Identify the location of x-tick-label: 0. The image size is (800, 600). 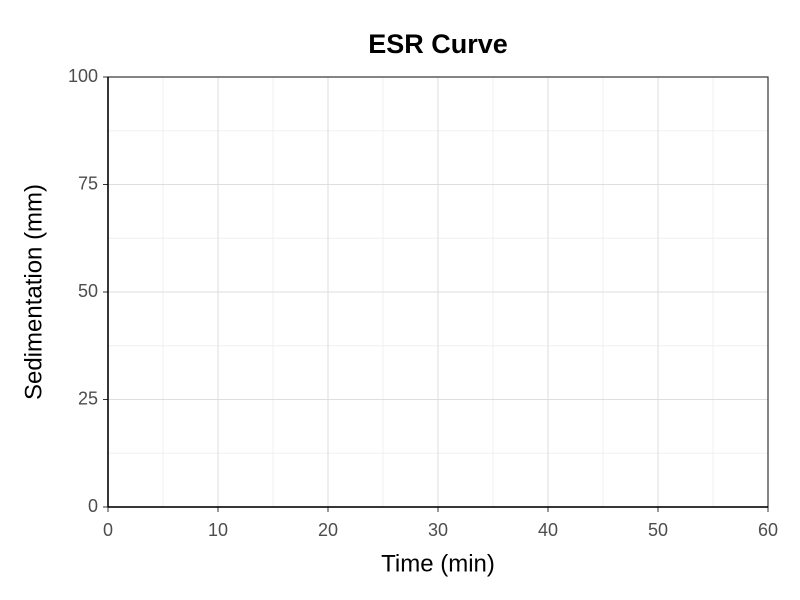
(108, 530).